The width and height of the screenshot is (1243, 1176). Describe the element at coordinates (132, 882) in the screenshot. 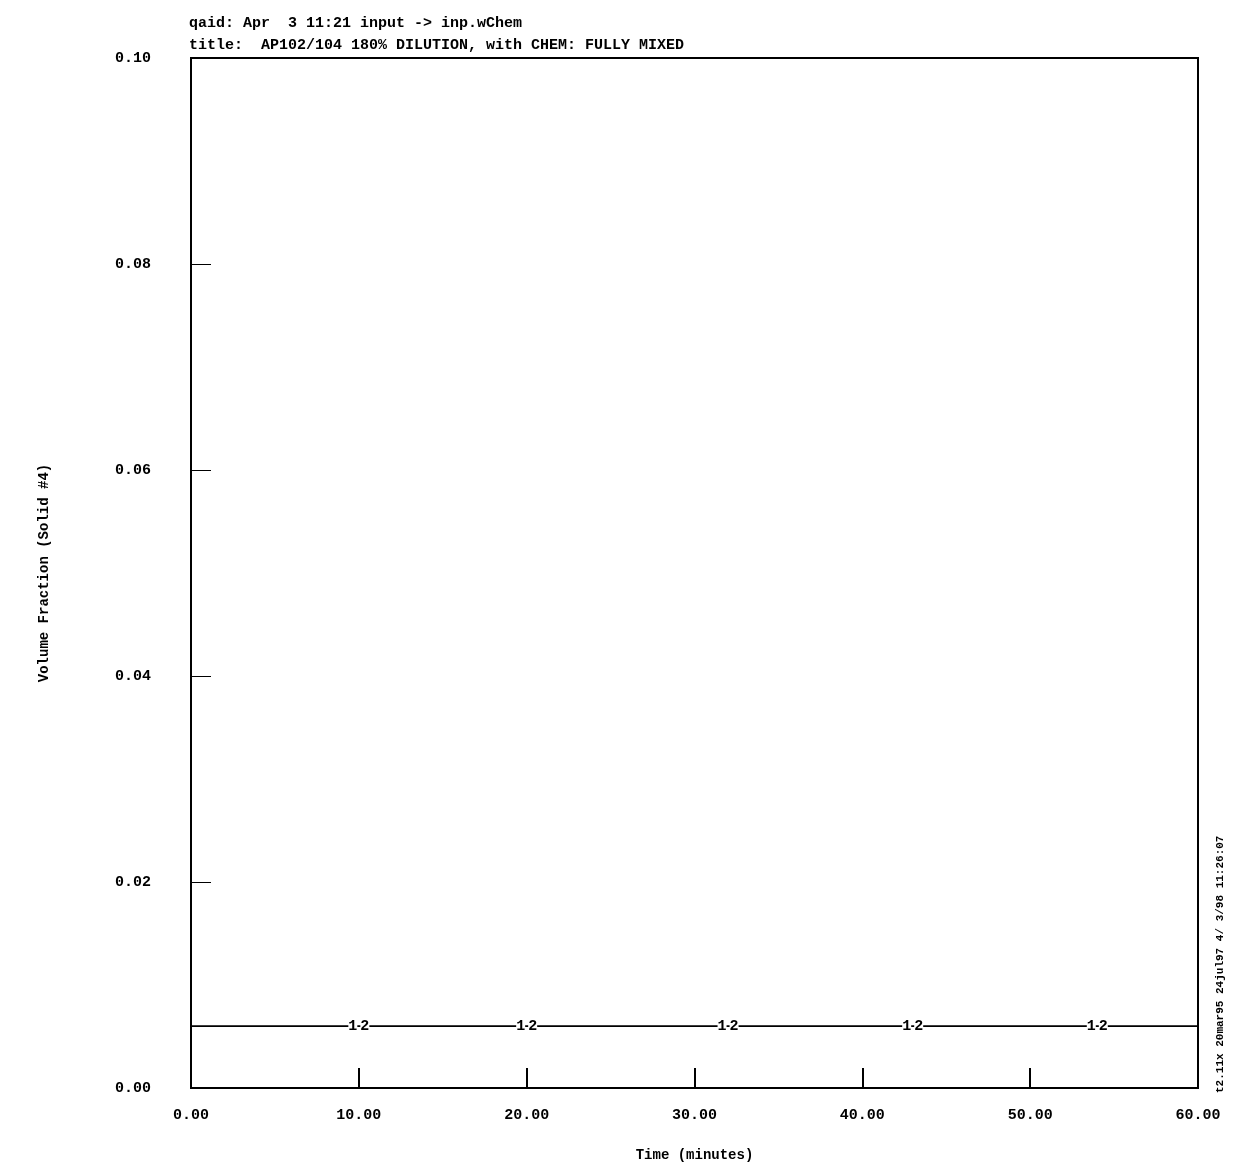

I see `y-tick-label: 0.02` at that location.